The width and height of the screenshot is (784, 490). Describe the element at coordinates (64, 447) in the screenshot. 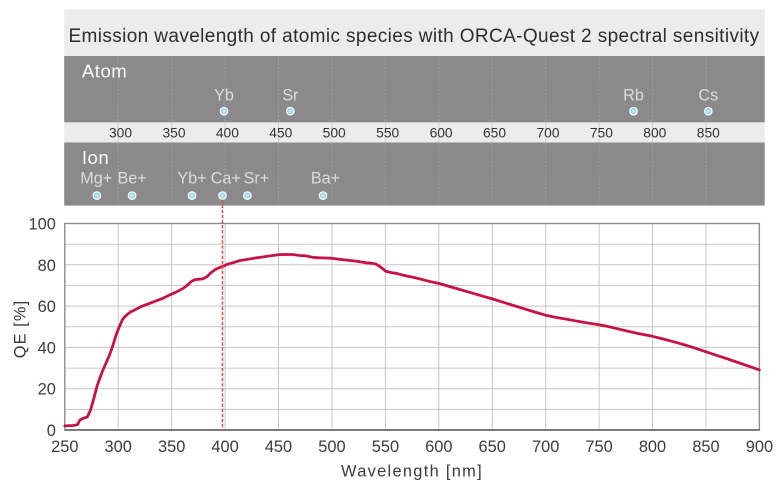

I see `svg-text: 250` at that location.